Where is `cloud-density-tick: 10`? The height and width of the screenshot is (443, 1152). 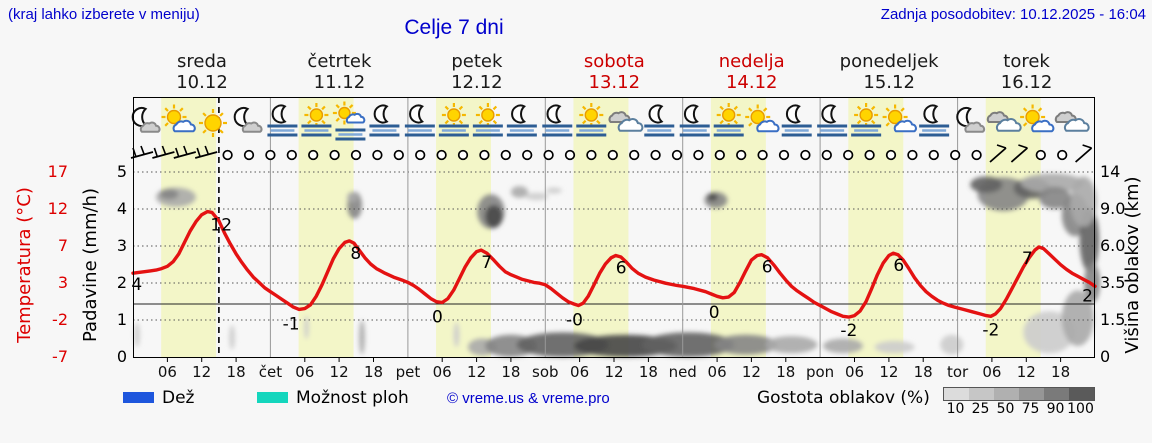 cloud-density-tick: 10 is located at coordinates (955, 409).